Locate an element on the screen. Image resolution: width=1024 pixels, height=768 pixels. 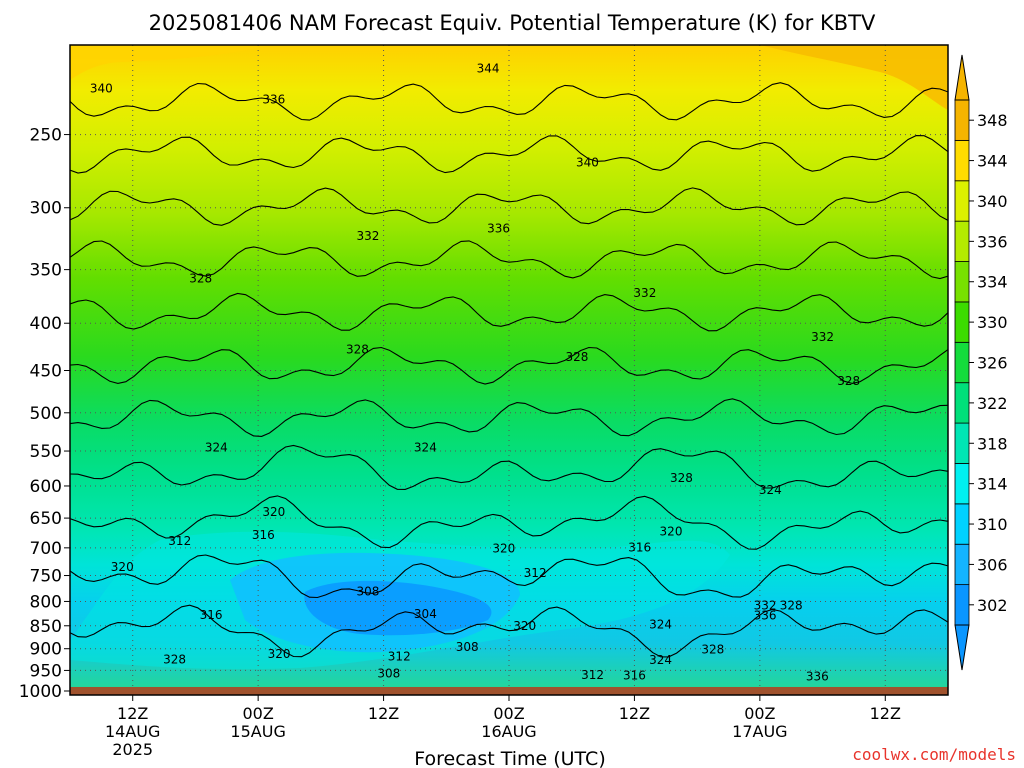
y-tick-label: 350 is located at coordinates (46, 271).